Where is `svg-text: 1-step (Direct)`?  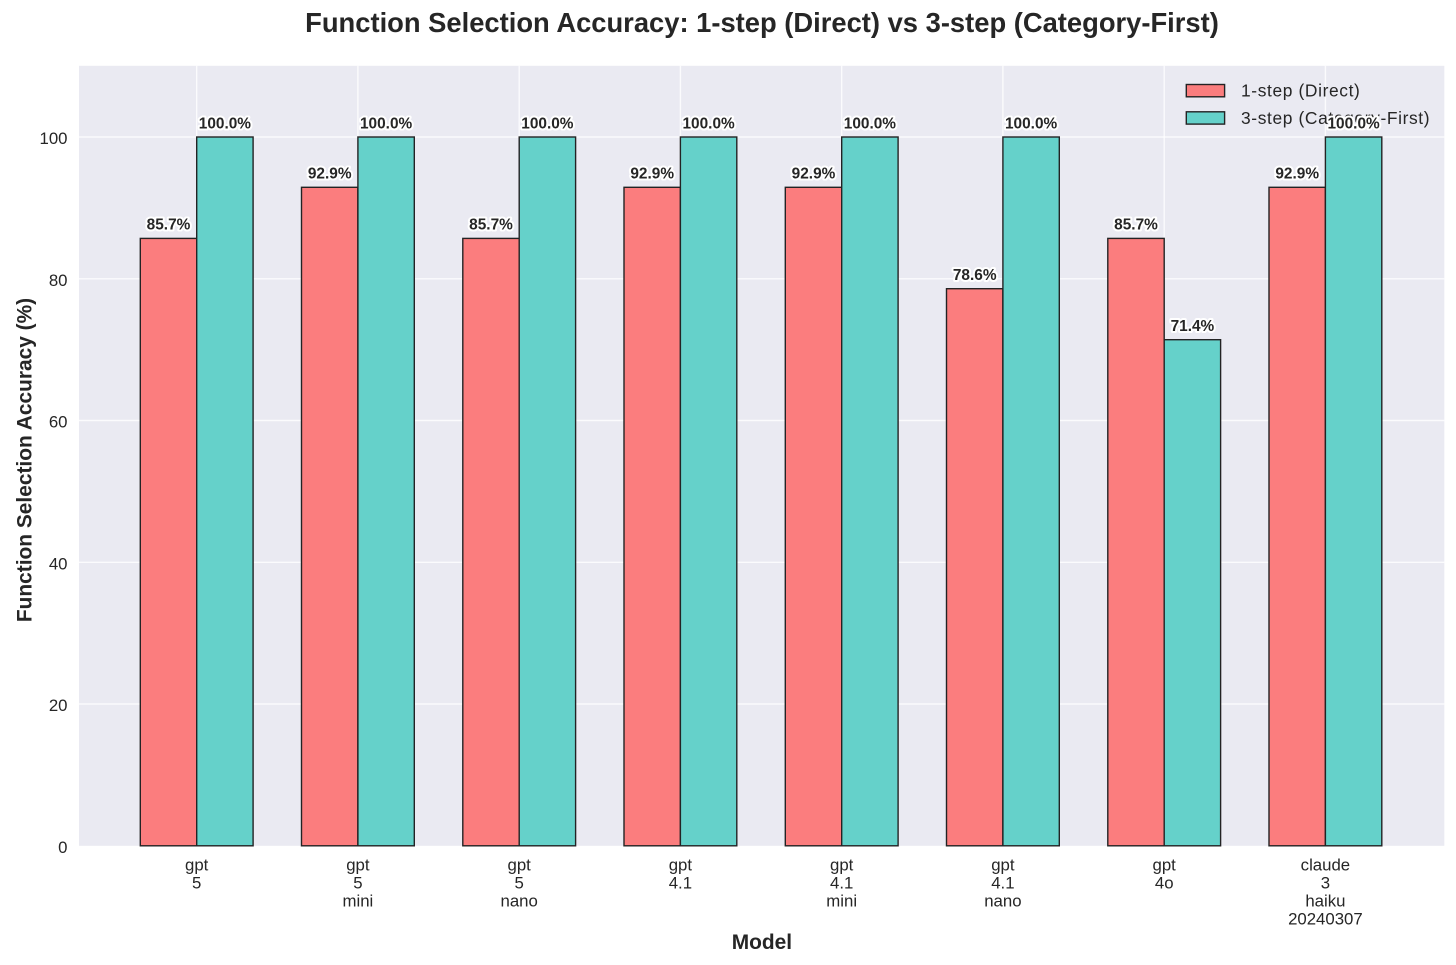
svg-text: 1-step (Direct) is located at coordinates (1300, 91).